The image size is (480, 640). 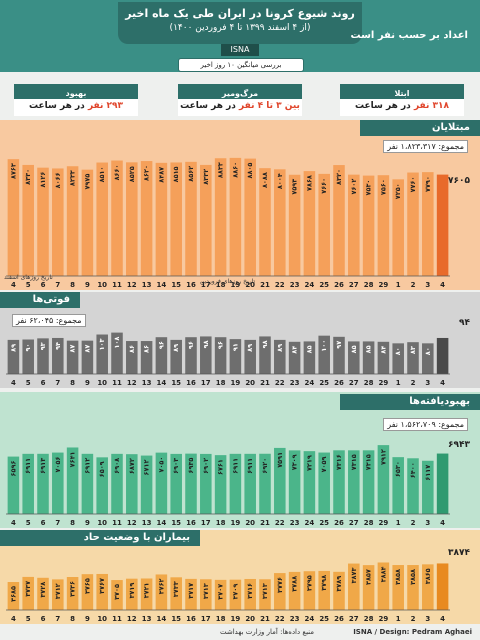 I want to click on stat-value: ۲۹۳ نفر در هر ساعت, so click(x=76, y=106).